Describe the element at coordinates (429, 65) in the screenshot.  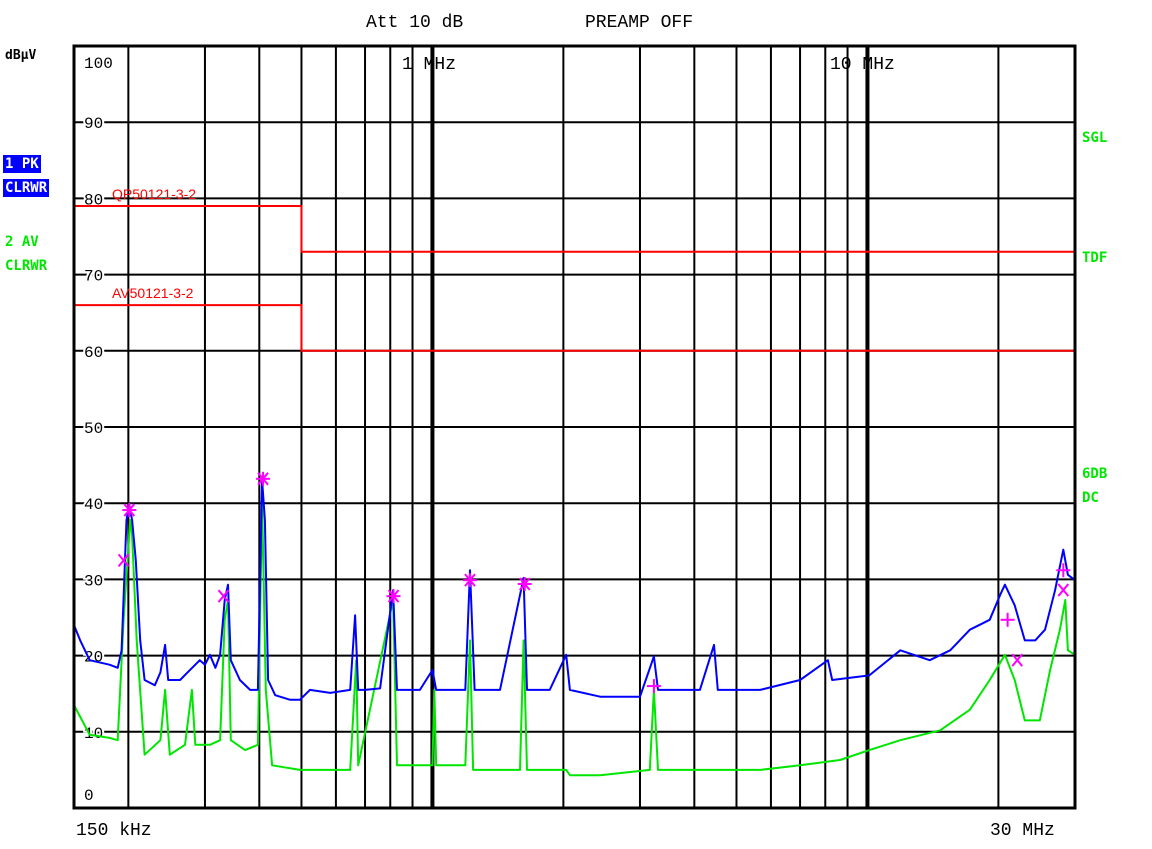
I see `x-label-1mhz: 1 MHz` at that location.